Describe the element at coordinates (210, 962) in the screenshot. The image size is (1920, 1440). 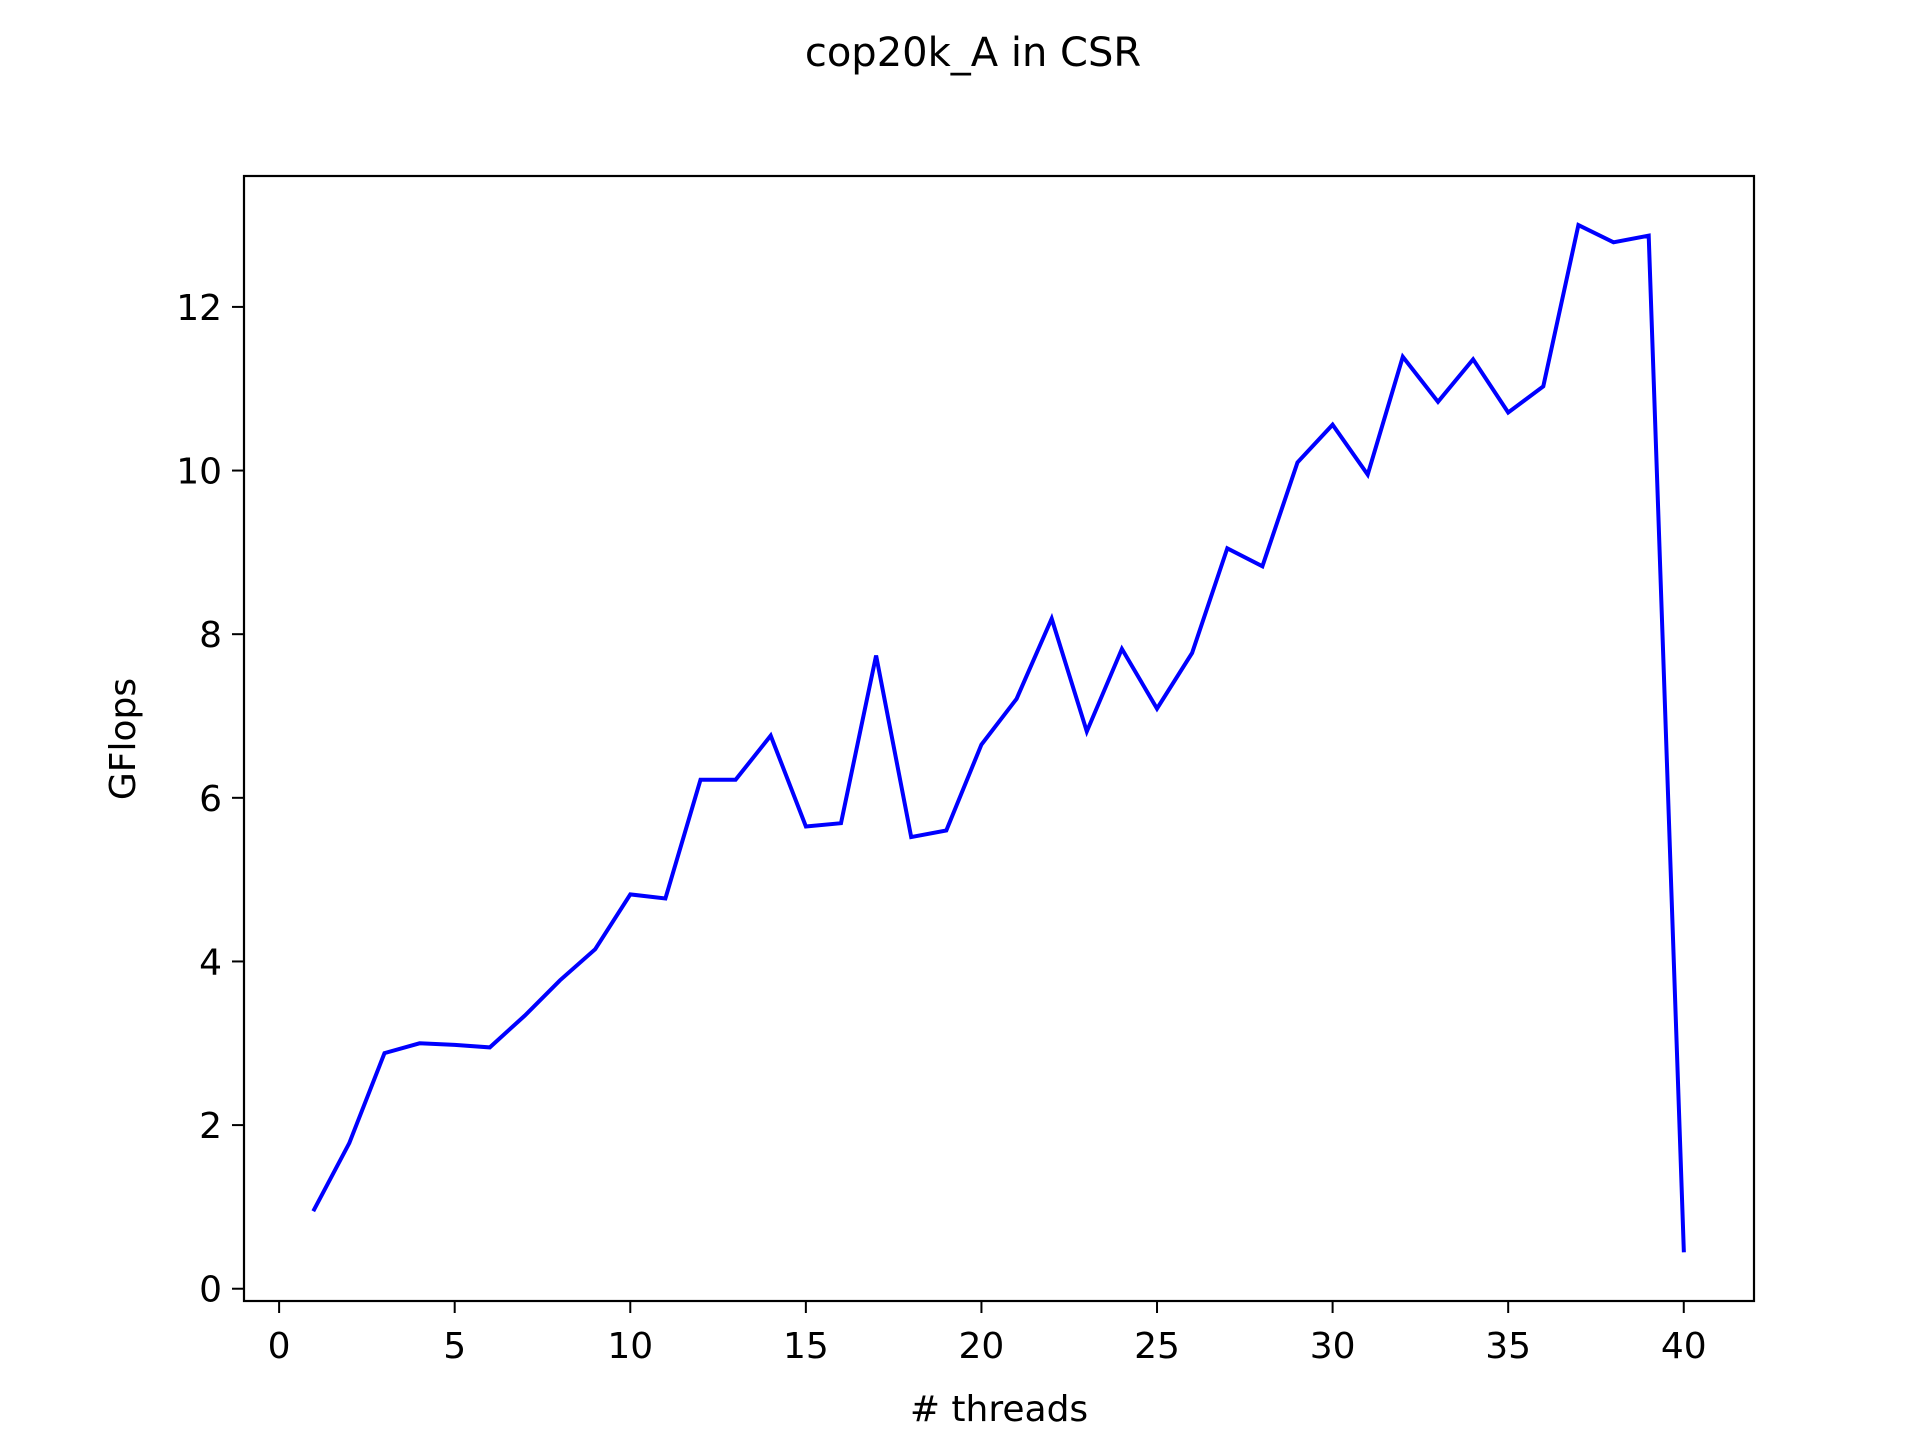
I see `y-tick-label: 4` at that location.